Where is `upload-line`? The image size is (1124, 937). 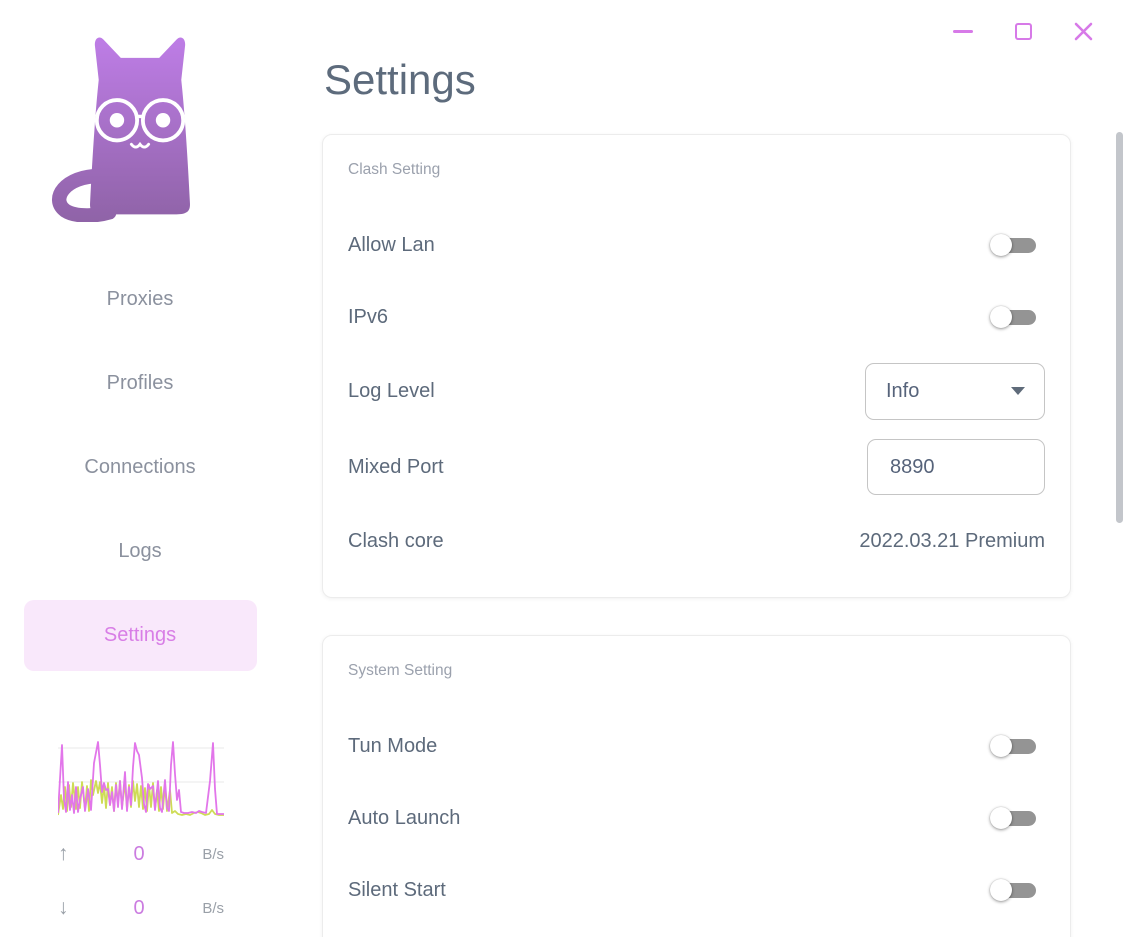 upload-line is located at coordinates (141, 778).